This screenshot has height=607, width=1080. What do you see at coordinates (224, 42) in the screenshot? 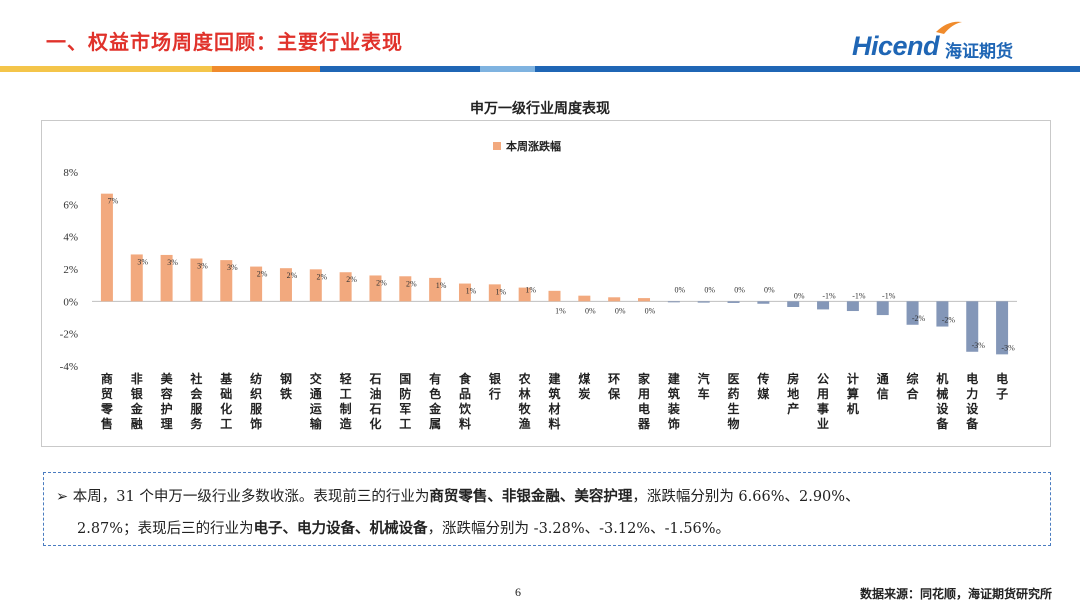
I see `page-title: 一、权益市场周度回顾：主要行业表现` at bounding box center [224, 42].